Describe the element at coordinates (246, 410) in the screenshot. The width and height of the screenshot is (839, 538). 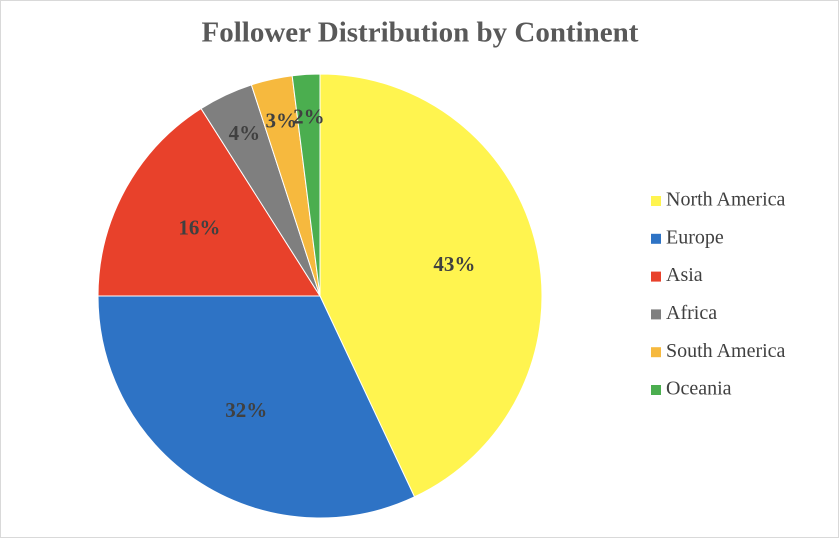
I see `data-label: 32%` at that location.